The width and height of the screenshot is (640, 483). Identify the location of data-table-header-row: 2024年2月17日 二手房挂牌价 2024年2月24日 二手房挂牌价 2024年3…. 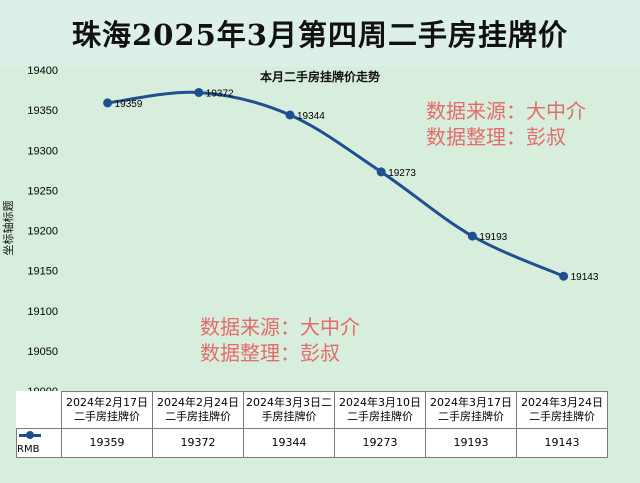
(312, 410).